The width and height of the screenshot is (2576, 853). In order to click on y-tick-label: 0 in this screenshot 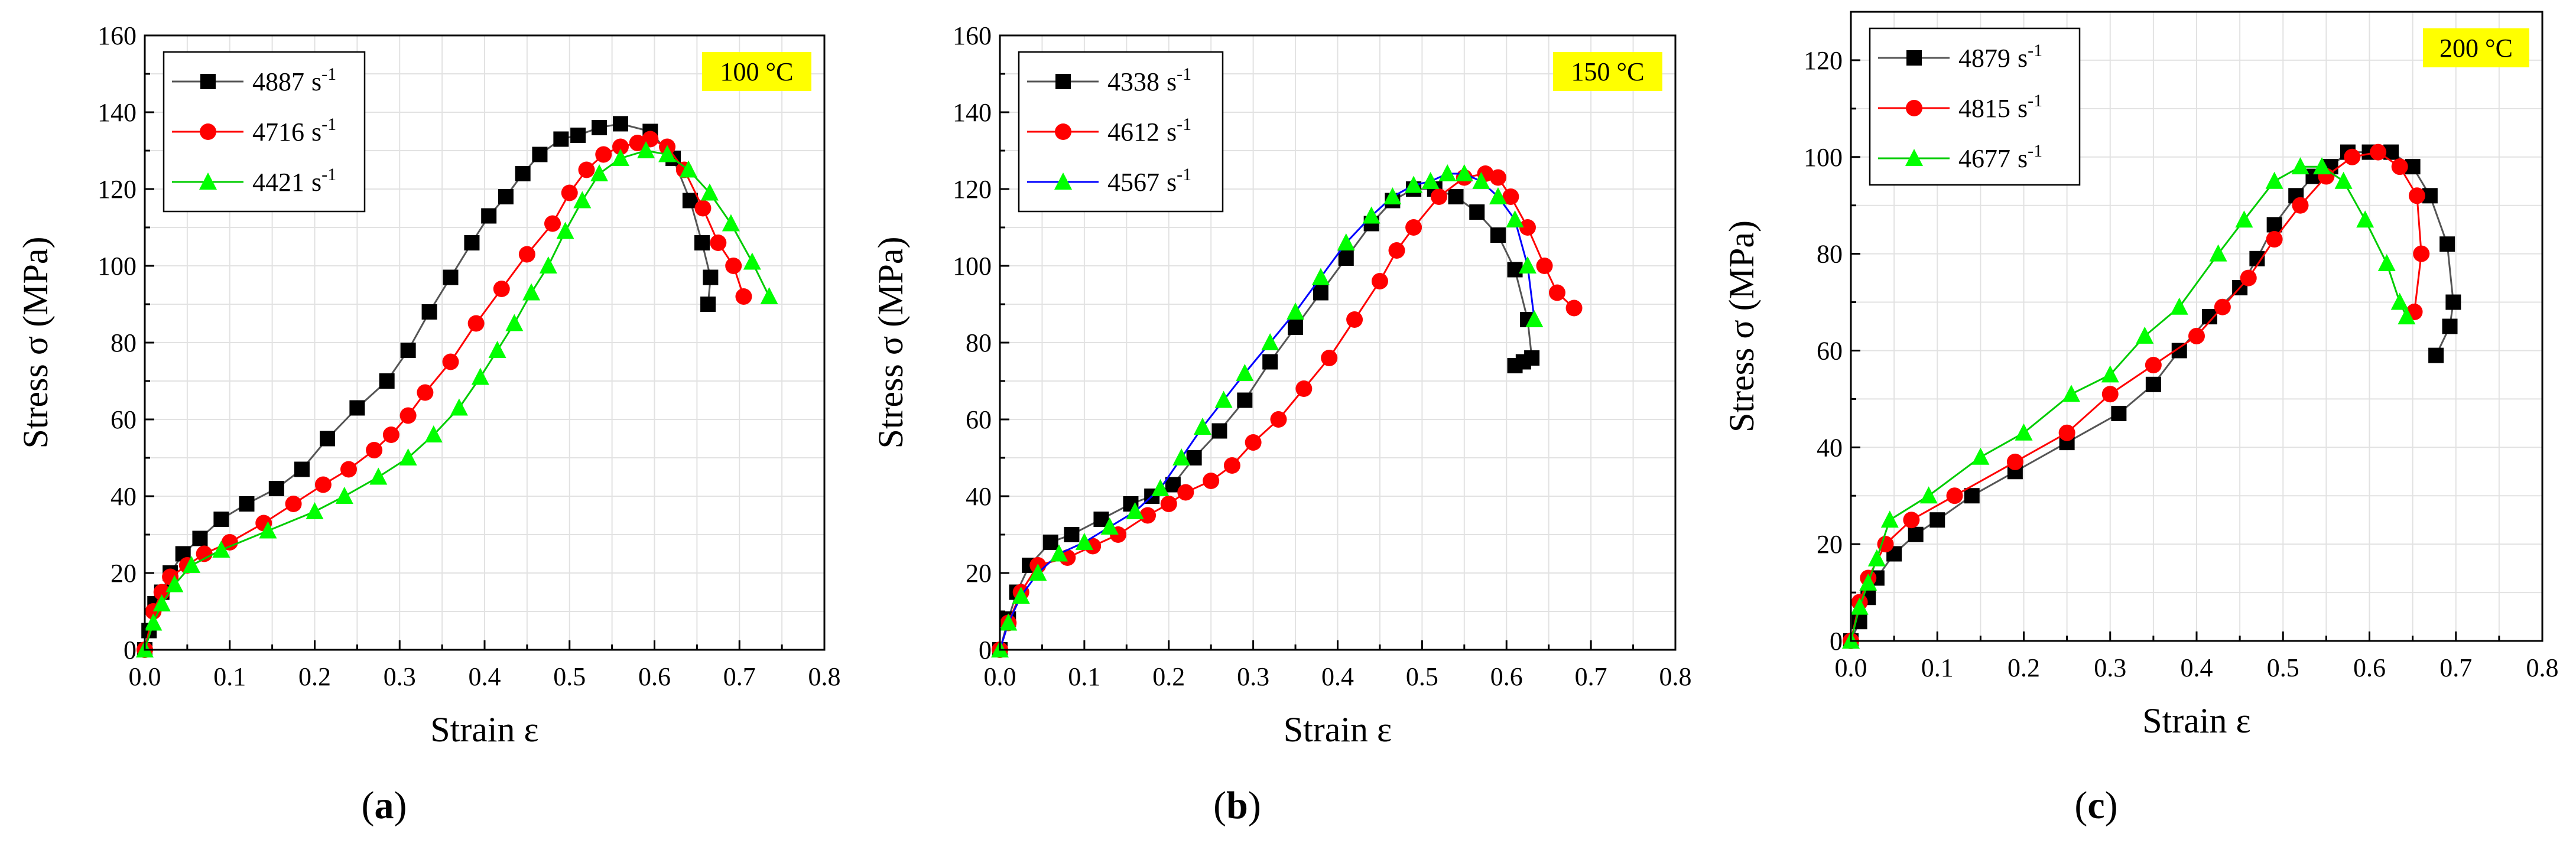, I will do `click(130, 650)`.